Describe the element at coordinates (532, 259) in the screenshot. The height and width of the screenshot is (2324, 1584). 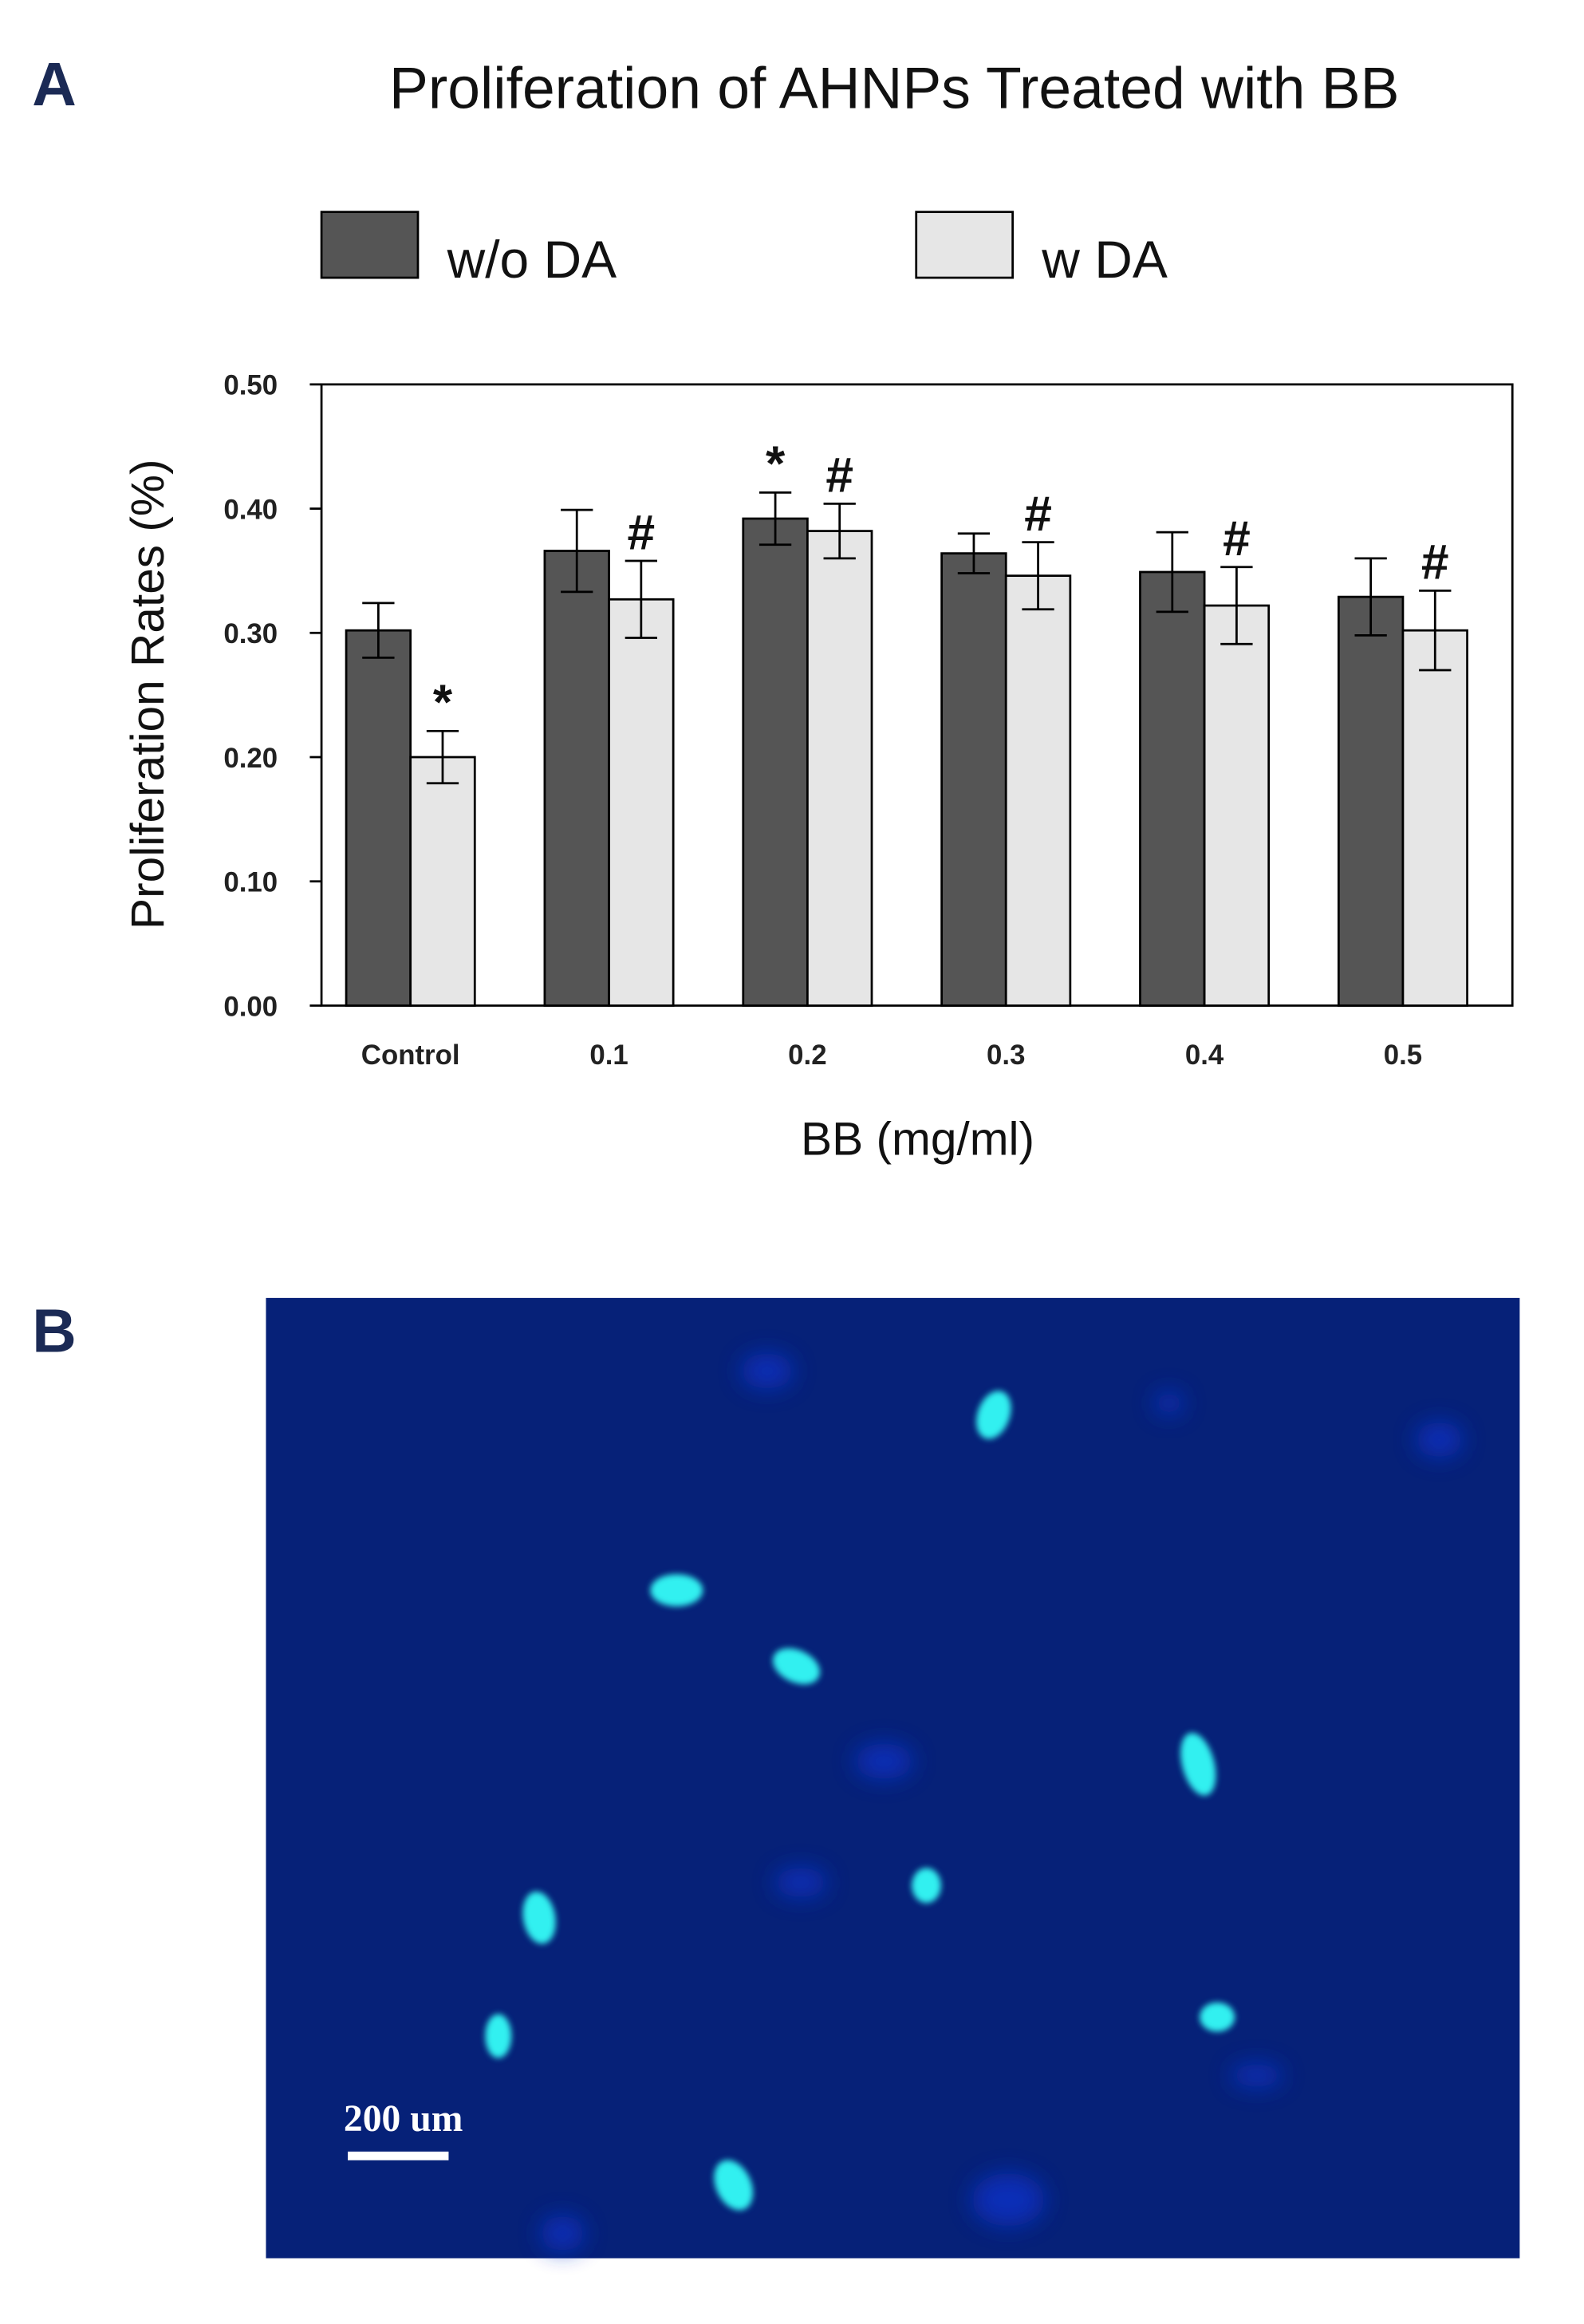
I see `legend-label: w/o DA` at that location.